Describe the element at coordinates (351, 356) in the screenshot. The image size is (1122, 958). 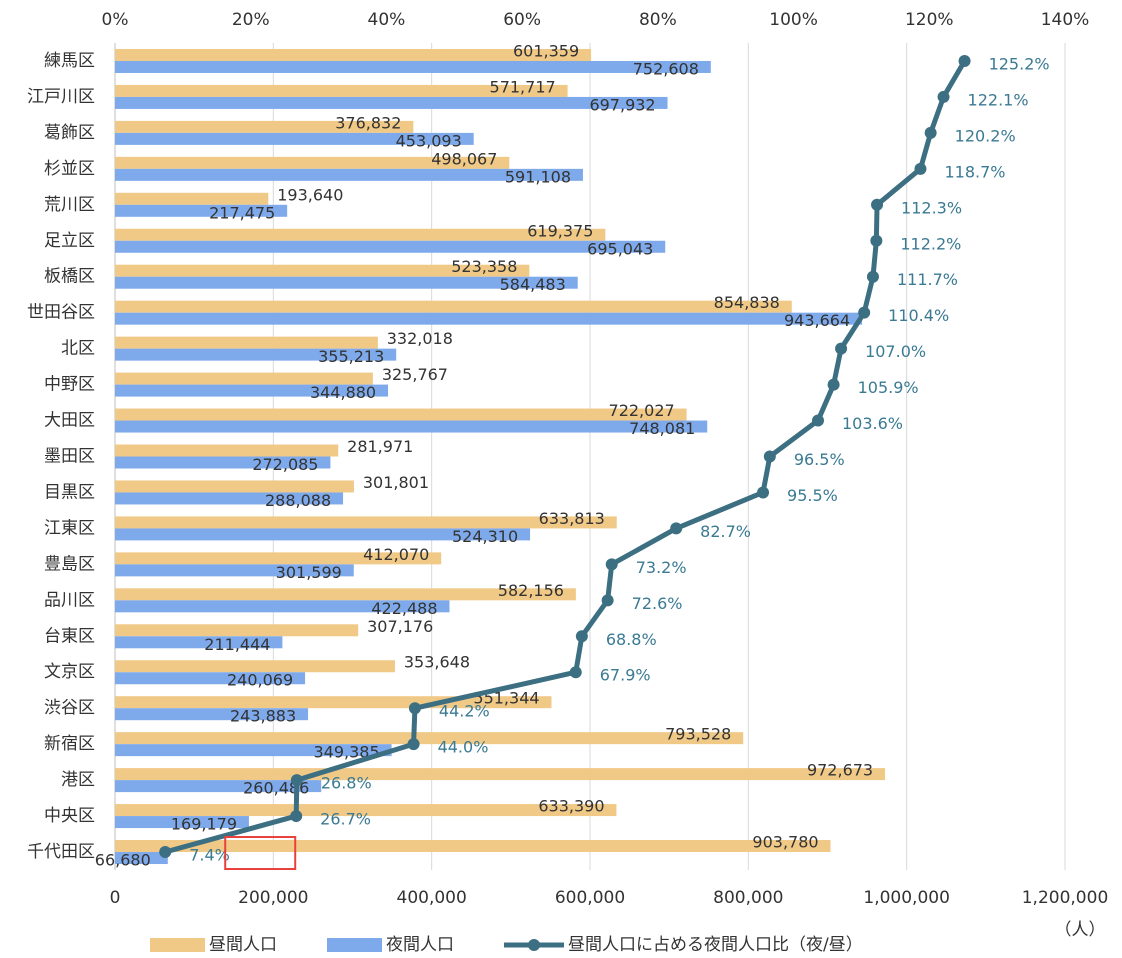
I see `data-label: 355,213` at that location.